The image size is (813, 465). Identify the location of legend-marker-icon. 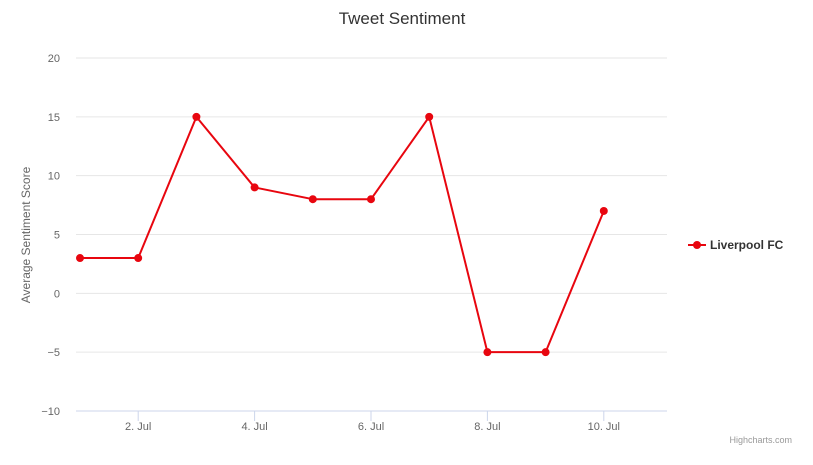
(697, 245).